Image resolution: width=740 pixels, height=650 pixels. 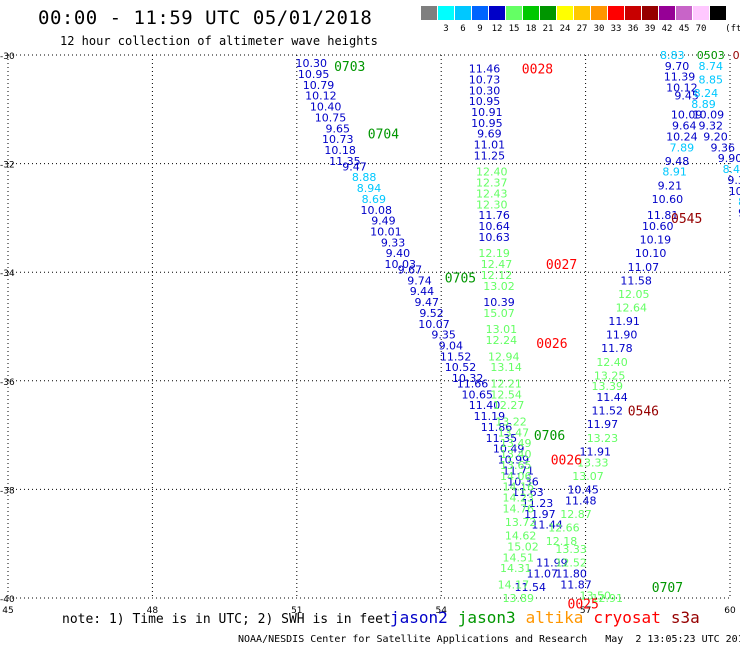 What do you see at coordinates (686, 96) in the screenshot?
I see `wave-height-value: 9.45` at bounding box center [686, 96].